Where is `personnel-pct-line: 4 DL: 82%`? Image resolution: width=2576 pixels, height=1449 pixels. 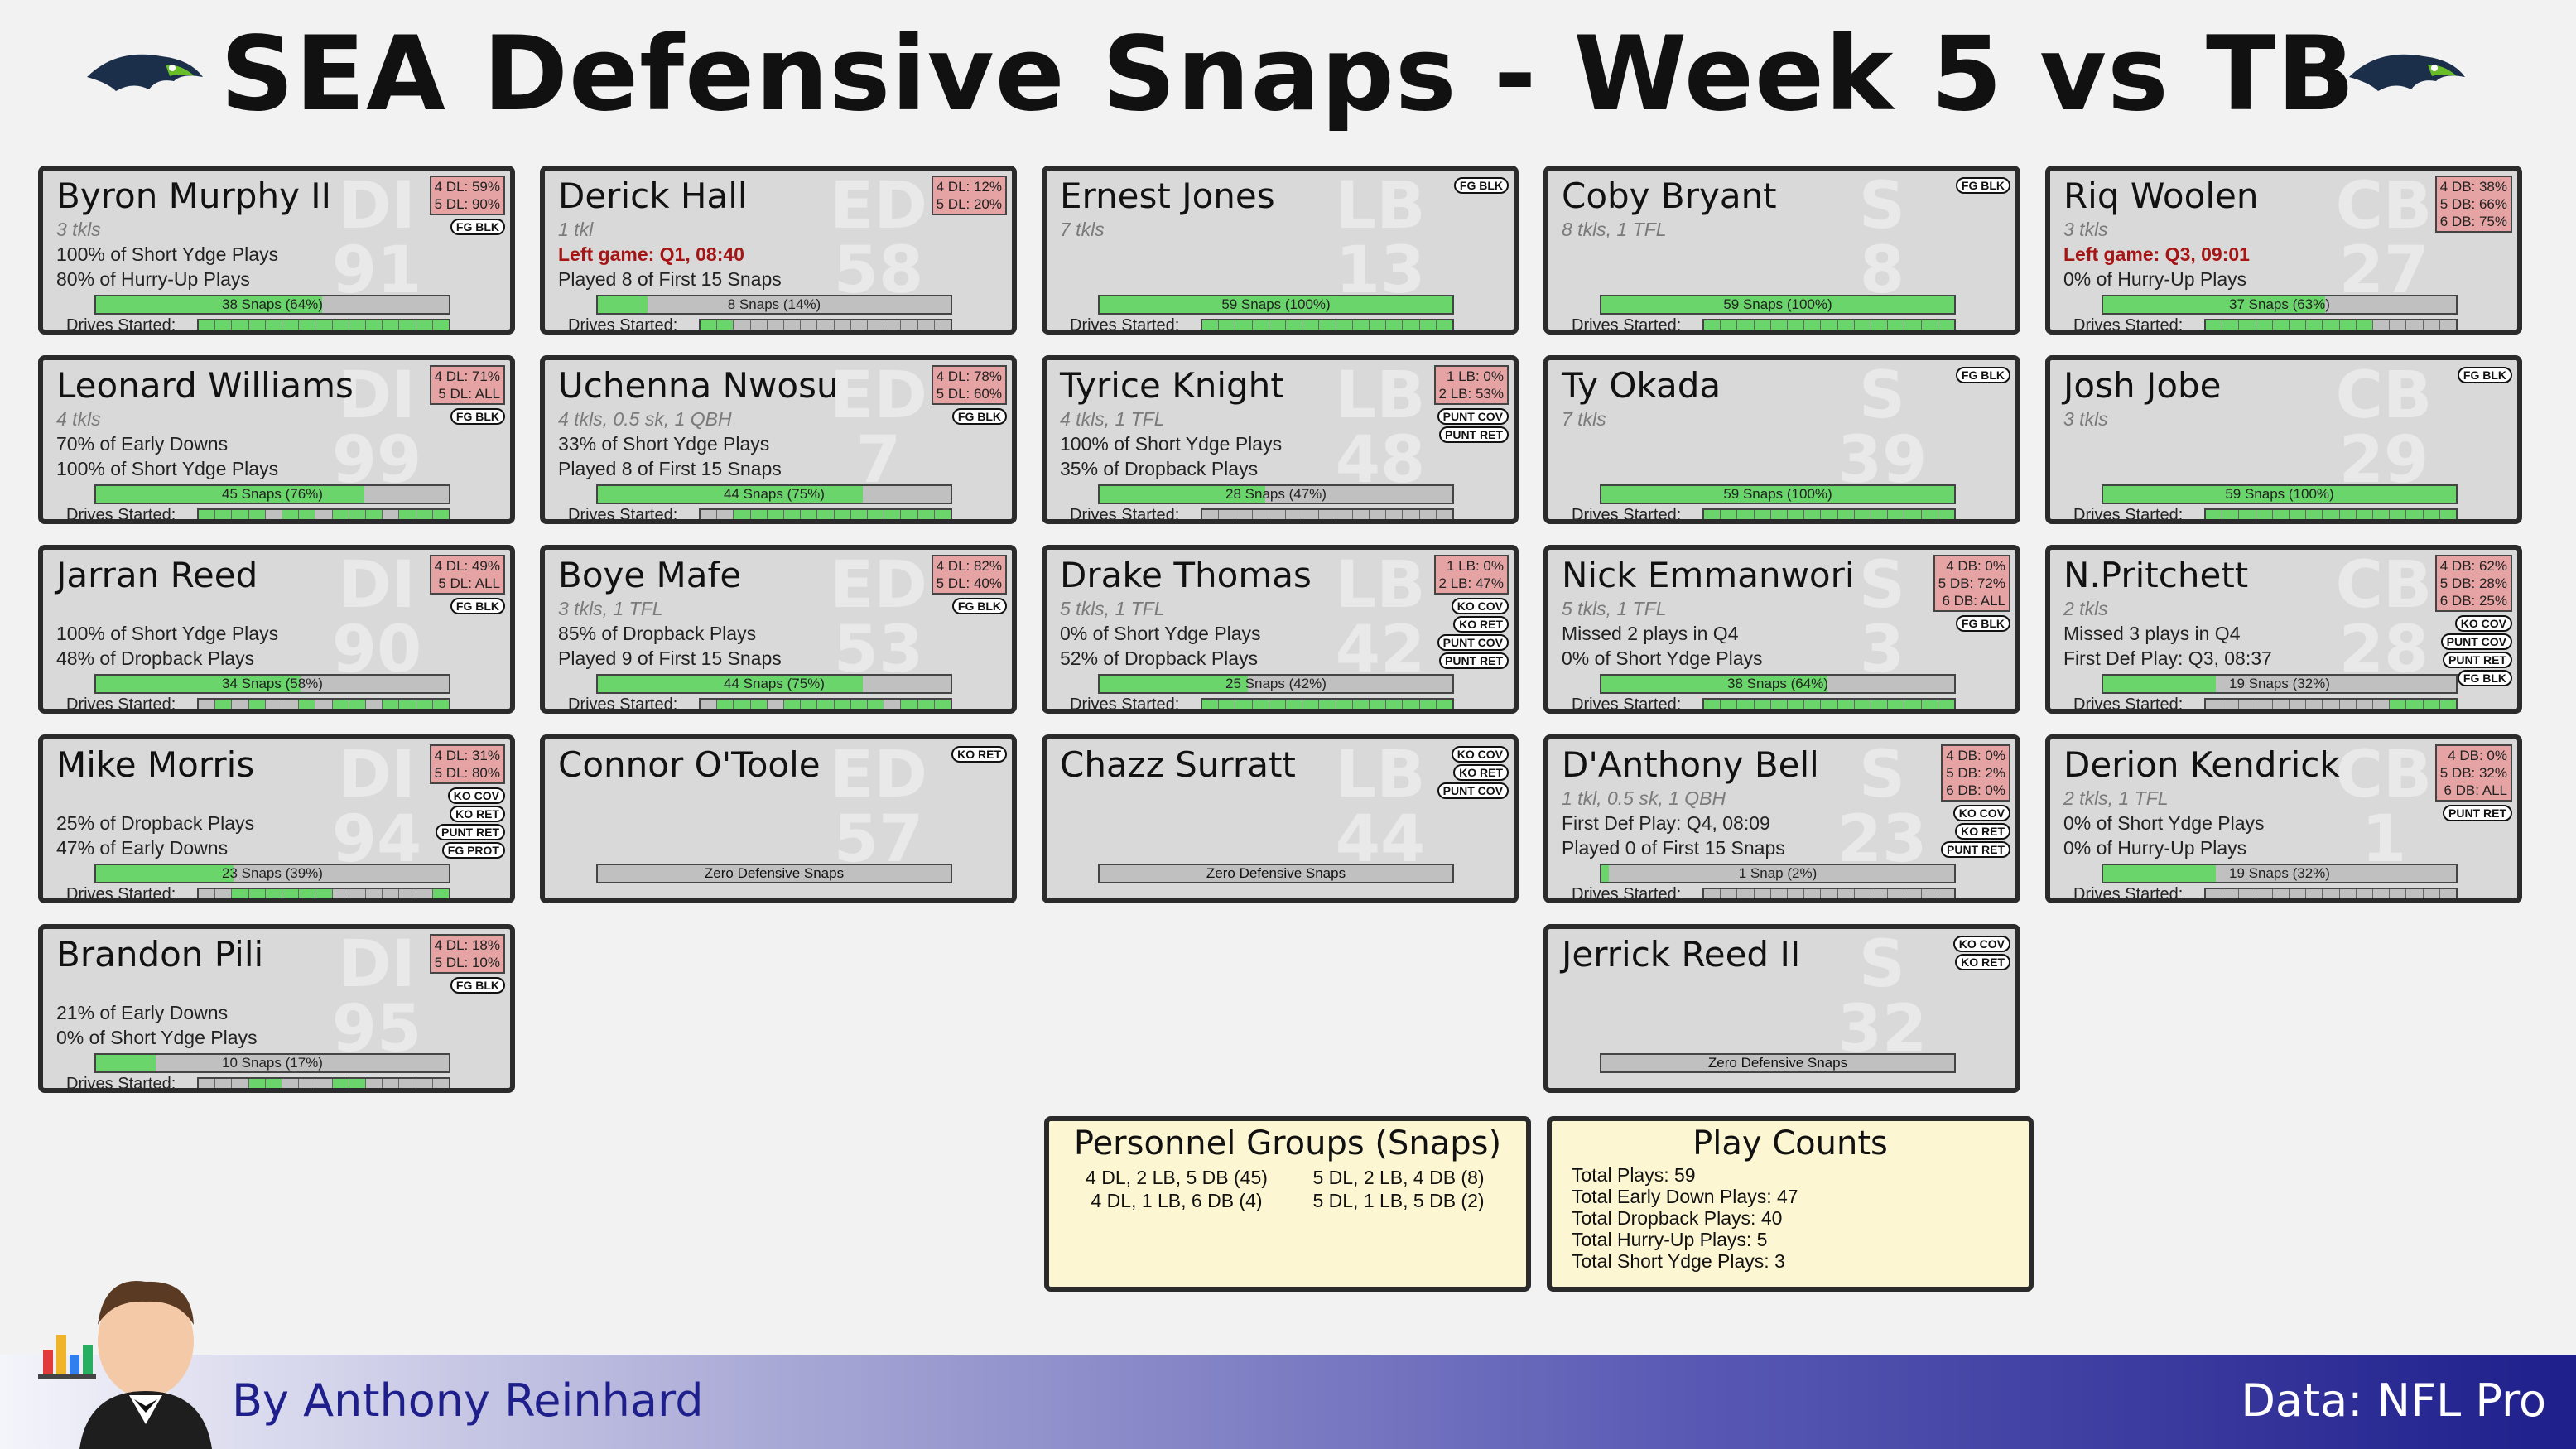 personnel-pct-line: 4 DL: 82% is located at coordinates (969, 566).